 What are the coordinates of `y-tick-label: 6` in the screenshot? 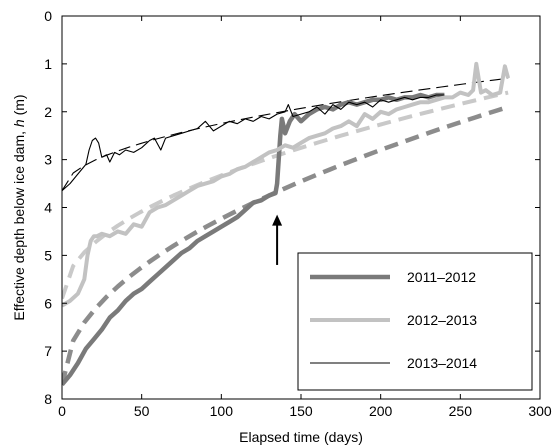 It's located at (48, 303).